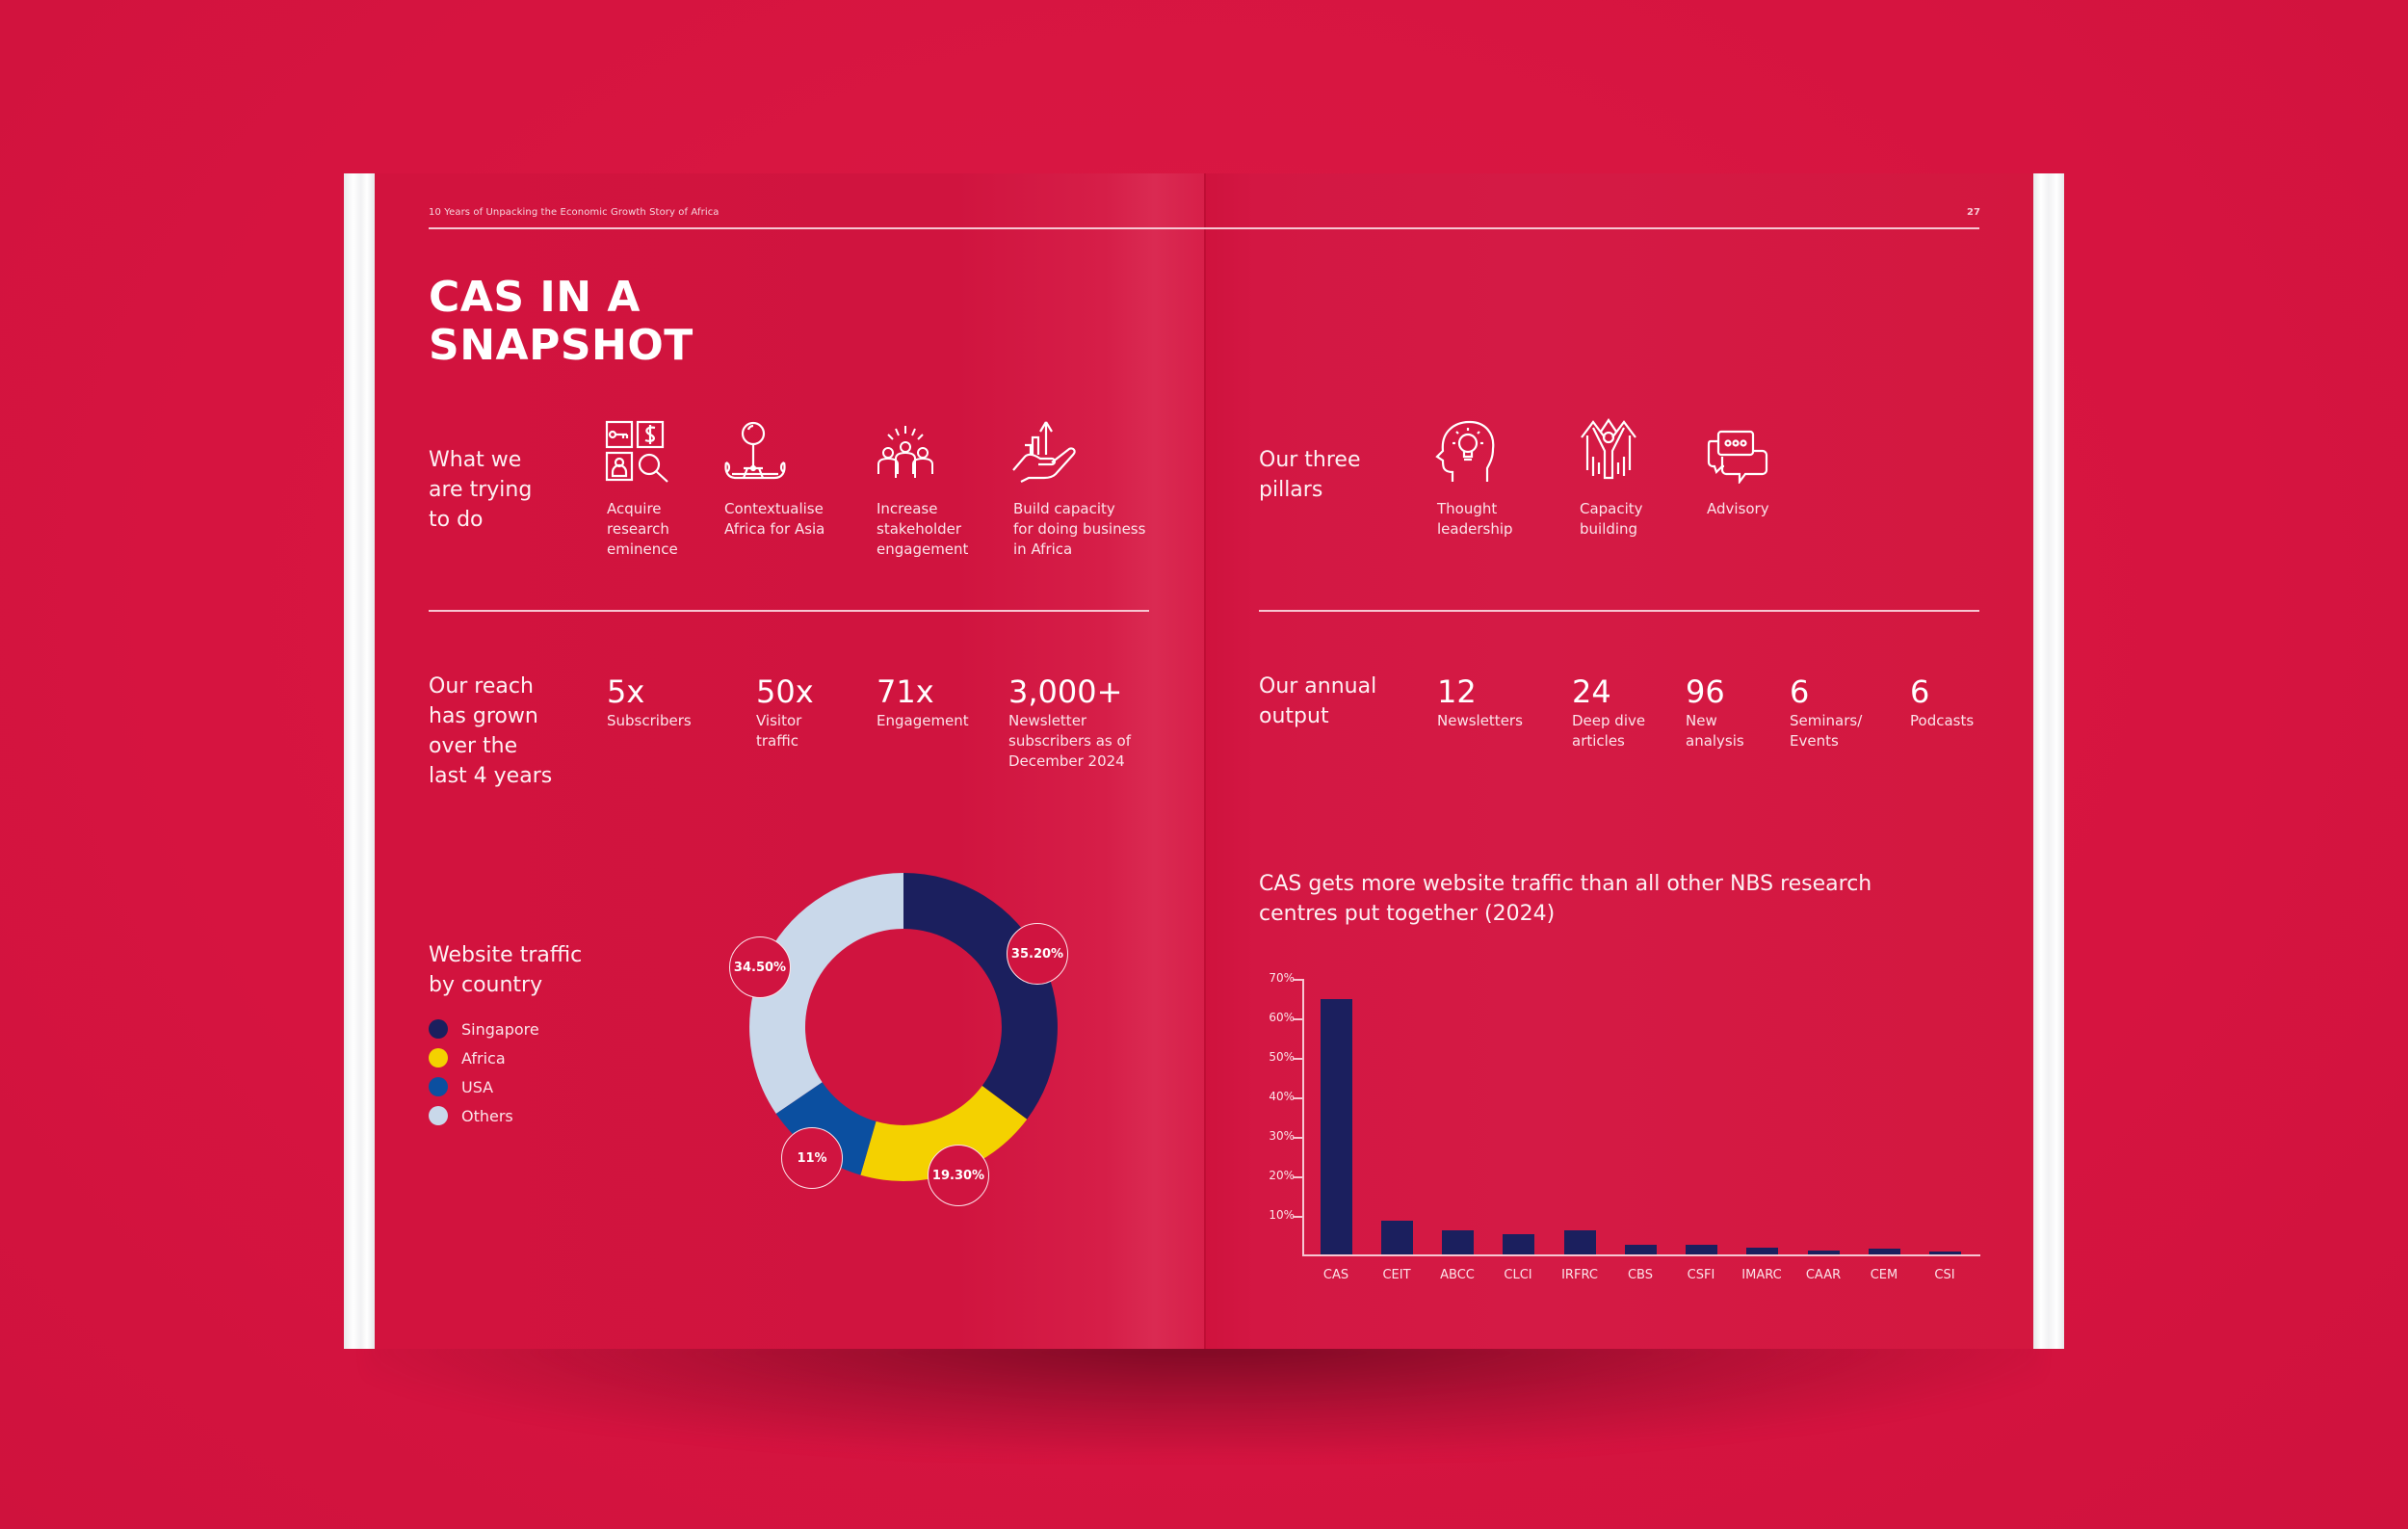 The height and width of the screenshot is (1529, 2408). I want to click on y-tick-label: 40%, so click(1282, 1096).